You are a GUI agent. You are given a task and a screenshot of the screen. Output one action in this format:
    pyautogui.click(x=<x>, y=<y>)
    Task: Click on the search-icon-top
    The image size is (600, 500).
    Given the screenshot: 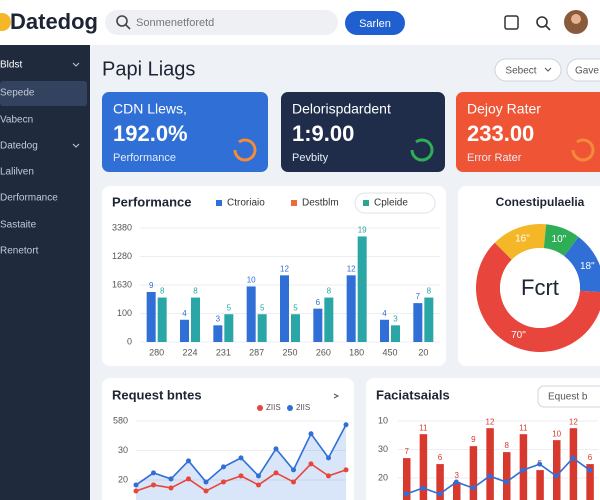 What is the action you would take?
    pyautogui.click(x=542, y=22)
    